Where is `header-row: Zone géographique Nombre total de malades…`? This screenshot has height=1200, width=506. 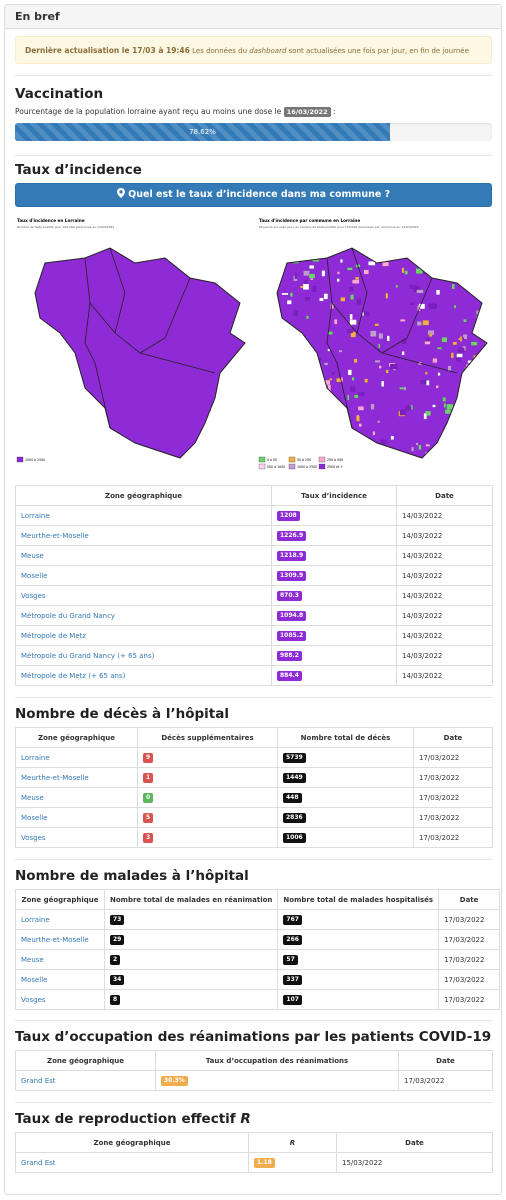
header-row: Zone géographique Nombre total de malades… is located at coordinates (258, 899).